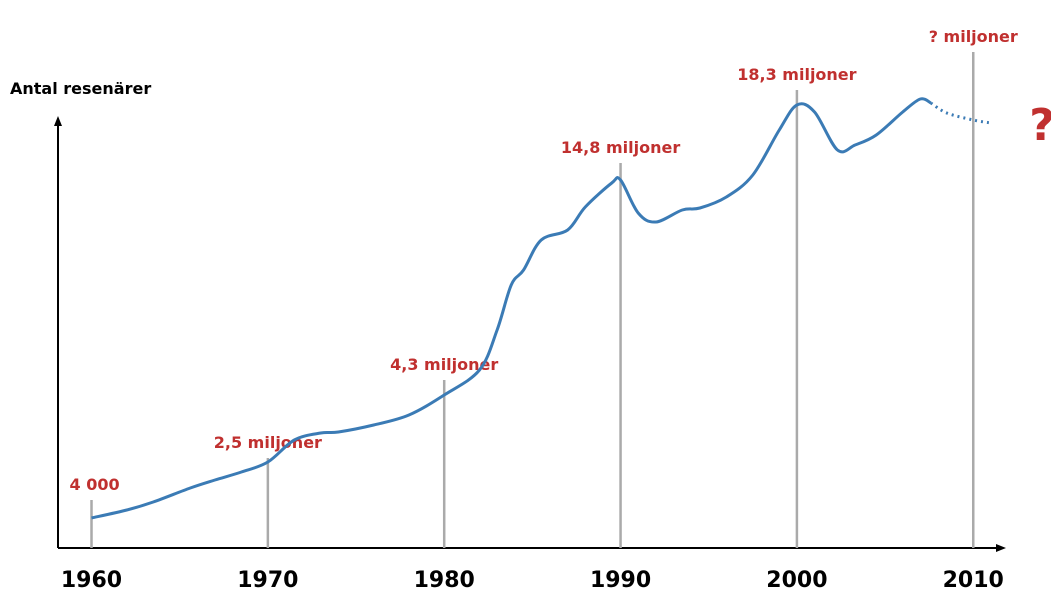 The height and width of the screenshot is (590, 1051). Describe the element at coordinates (58, 121) in the screenshot. I see `y-axis-arrow` at that location.